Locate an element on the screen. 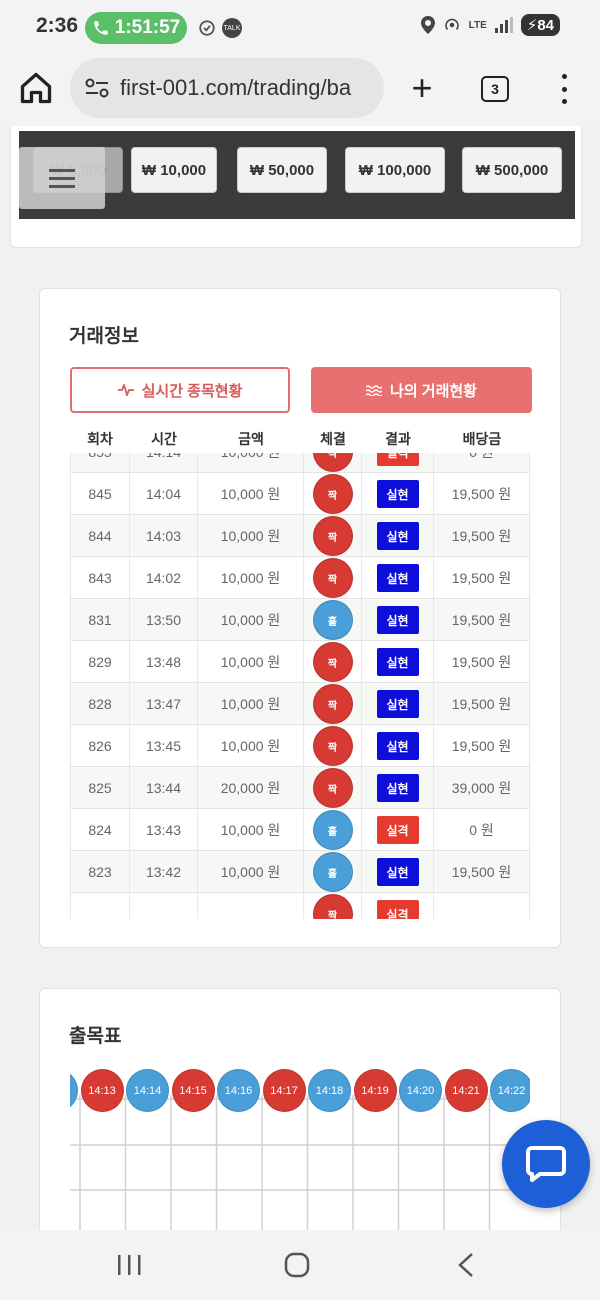  col-result: 결과 is located at coordinates (398, 439).